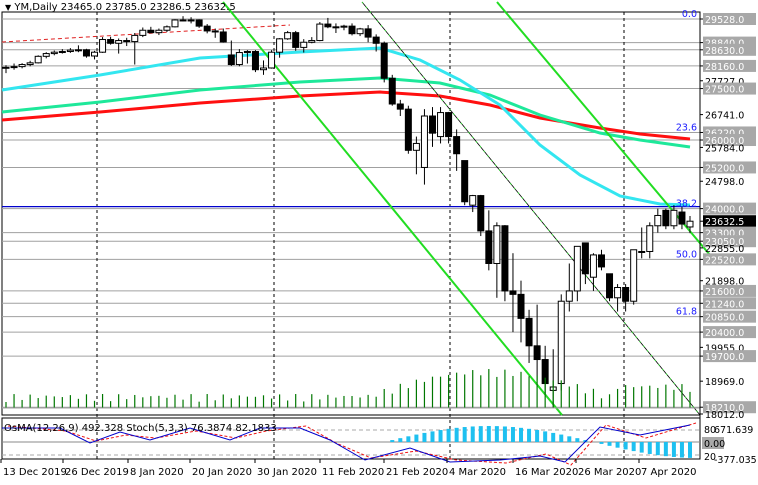  What do you see at coordinates (724, 168) in the screenshot?
I see `price-axis-label: 25200.0` at bounding box center [724, 168].